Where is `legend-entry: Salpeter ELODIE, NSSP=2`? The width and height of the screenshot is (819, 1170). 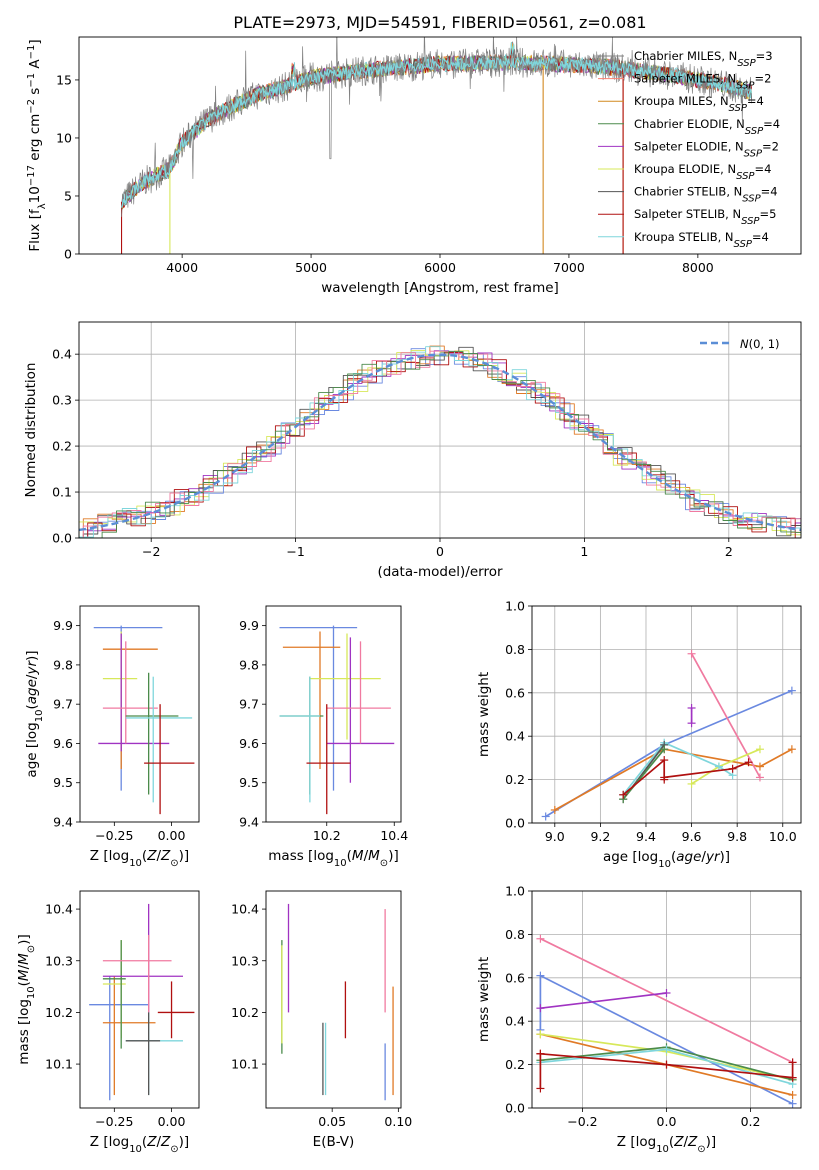
legend-entry: Salpeter ELODIE, NSSP=2 is located at coordinates (706, 149).